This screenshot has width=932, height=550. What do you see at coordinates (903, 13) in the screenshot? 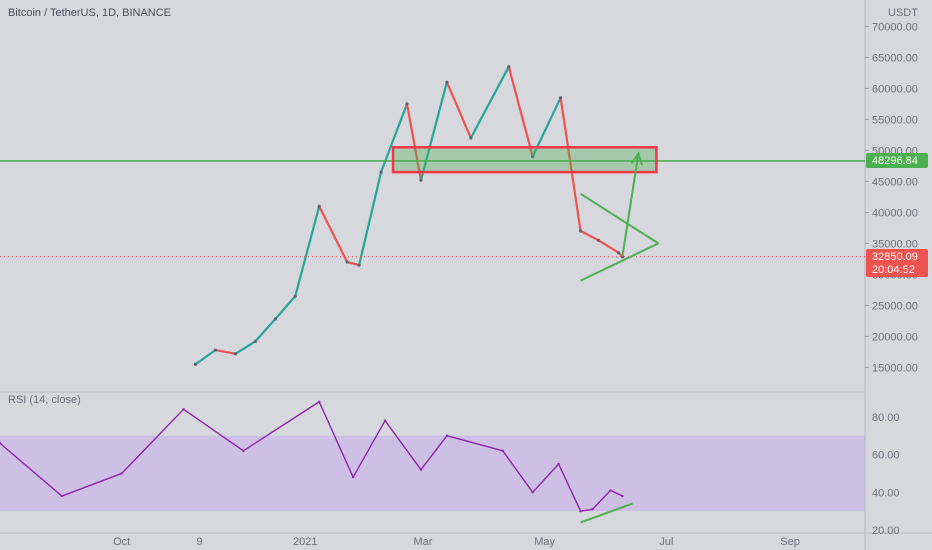
I see `currency-label: USDT` at bounding box center [903, 13].